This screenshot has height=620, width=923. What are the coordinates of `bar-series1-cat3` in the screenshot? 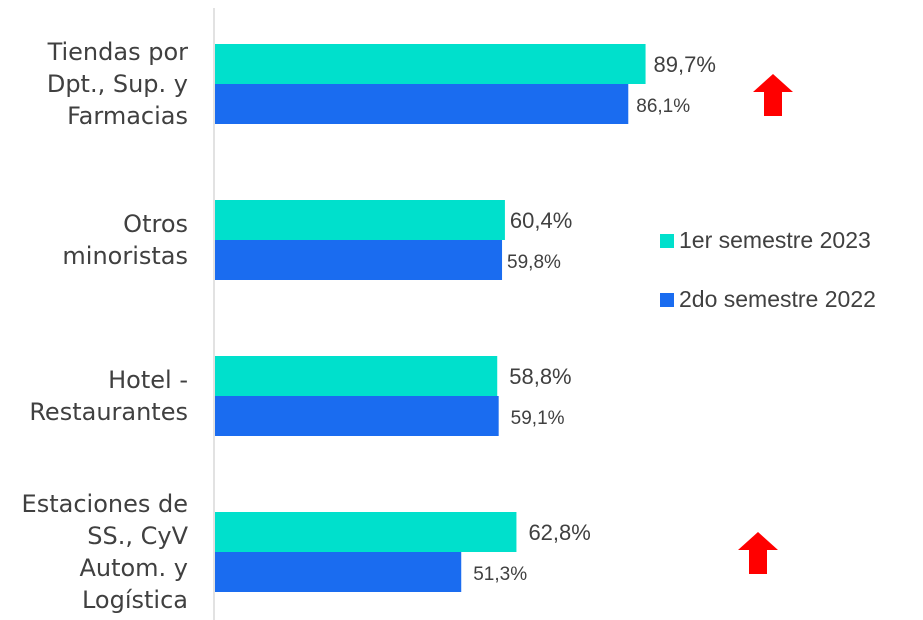 It's located at (356, 376).